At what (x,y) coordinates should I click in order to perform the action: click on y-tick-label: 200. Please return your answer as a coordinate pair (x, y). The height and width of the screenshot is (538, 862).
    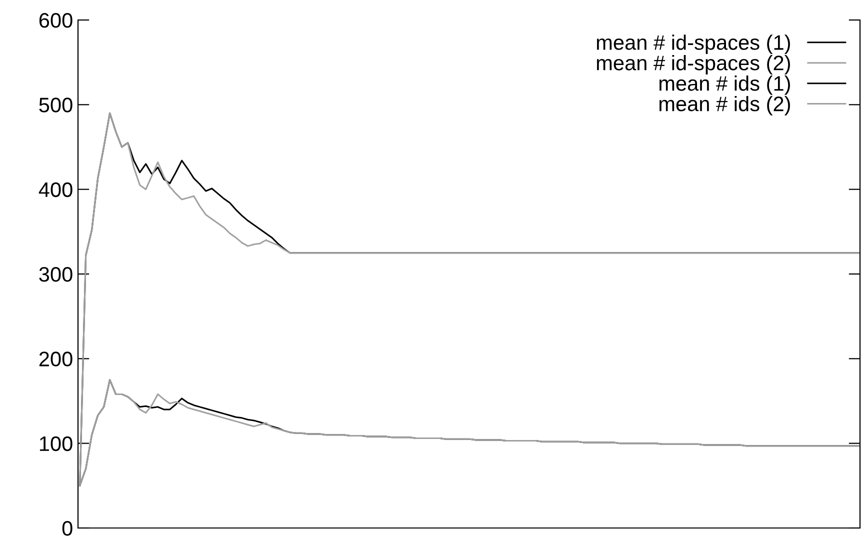
    Looking at the image, I should click on (55, 359).